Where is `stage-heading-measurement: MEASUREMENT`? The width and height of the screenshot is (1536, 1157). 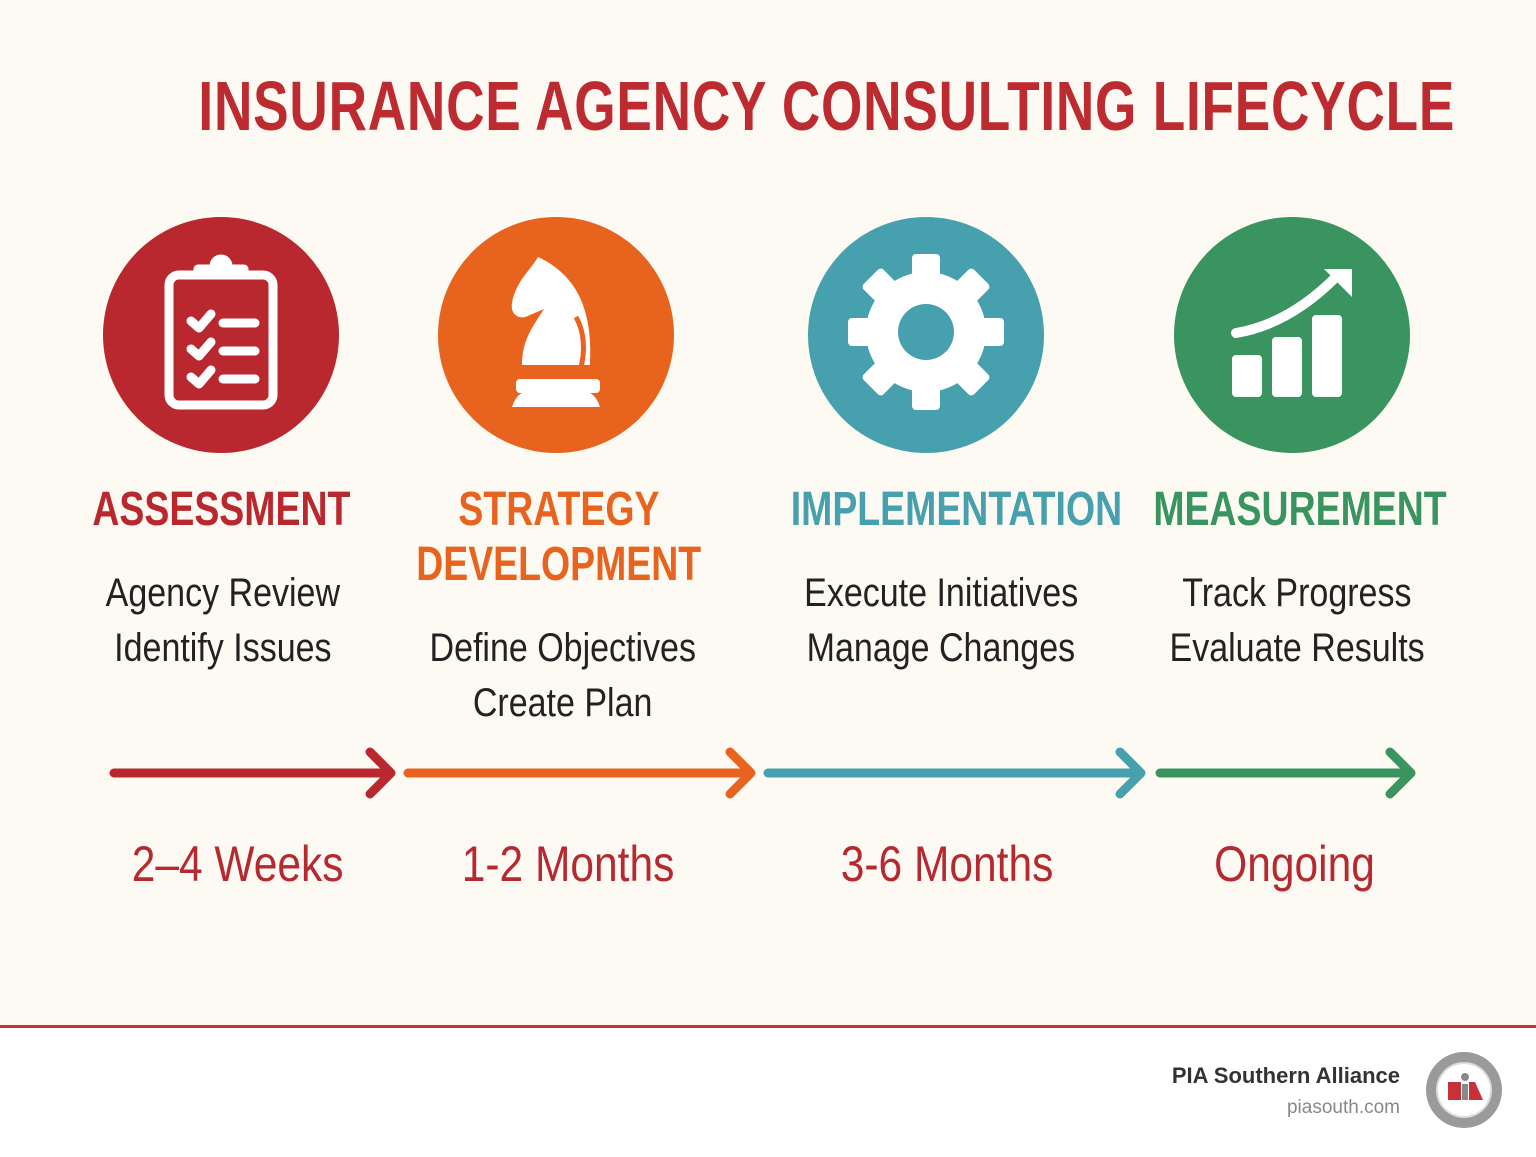 stage-heading-measurement: MEASUREMENT is located at coordinates (1300, 509).